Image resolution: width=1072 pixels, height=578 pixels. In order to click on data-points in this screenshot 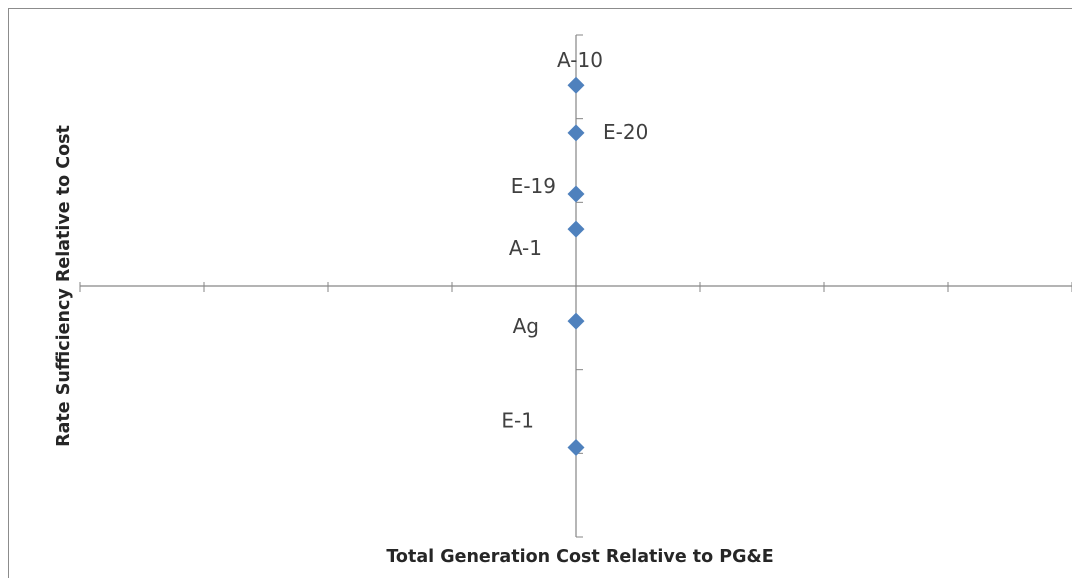, I will do `click(576, 266)`.